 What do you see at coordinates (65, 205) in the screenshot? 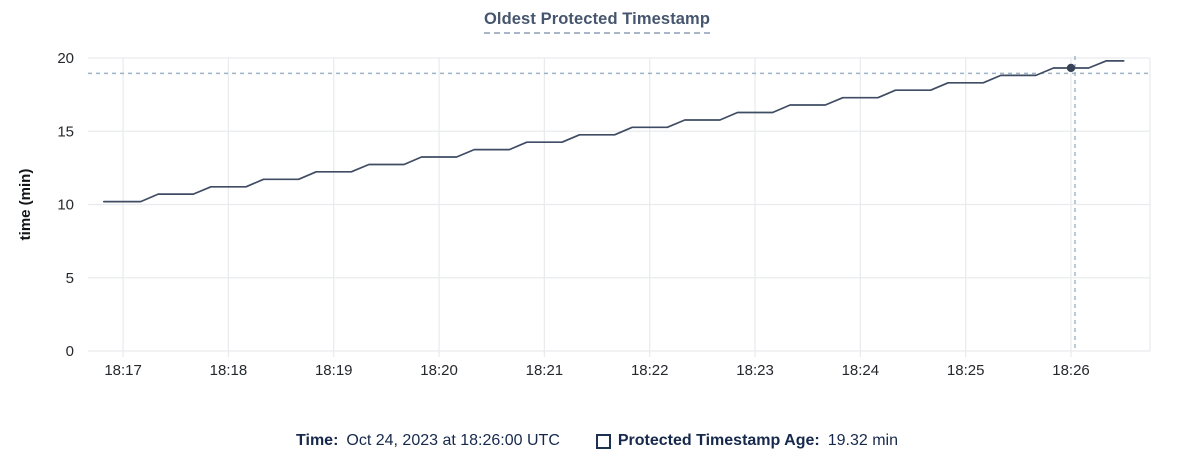
I see `y-tick-label: 10` at bounding box center [65, 205].